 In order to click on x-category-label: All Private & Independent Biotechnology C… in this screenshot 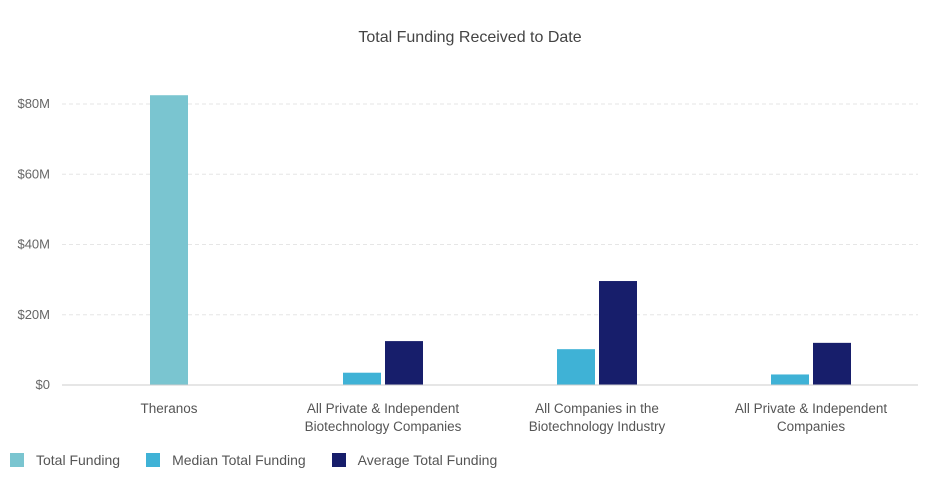, I will do `click(383, 417)`.